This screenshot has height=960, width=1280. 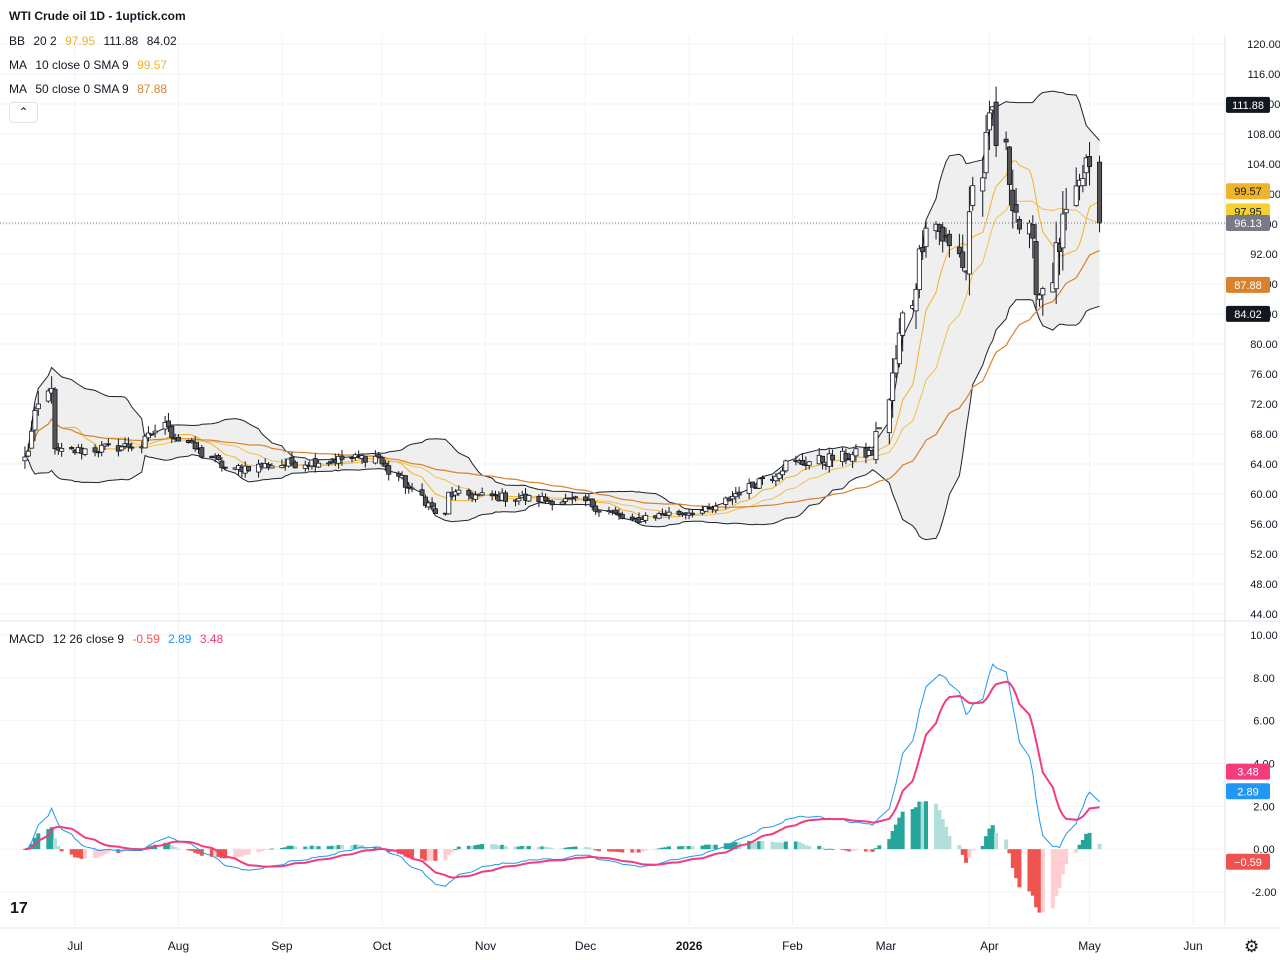 What do you see at coordinates (82, 65) in the screenshot?
I see `legend-ma10-params: 10 close 0 SMA 9` at bounding box center [82, 65].